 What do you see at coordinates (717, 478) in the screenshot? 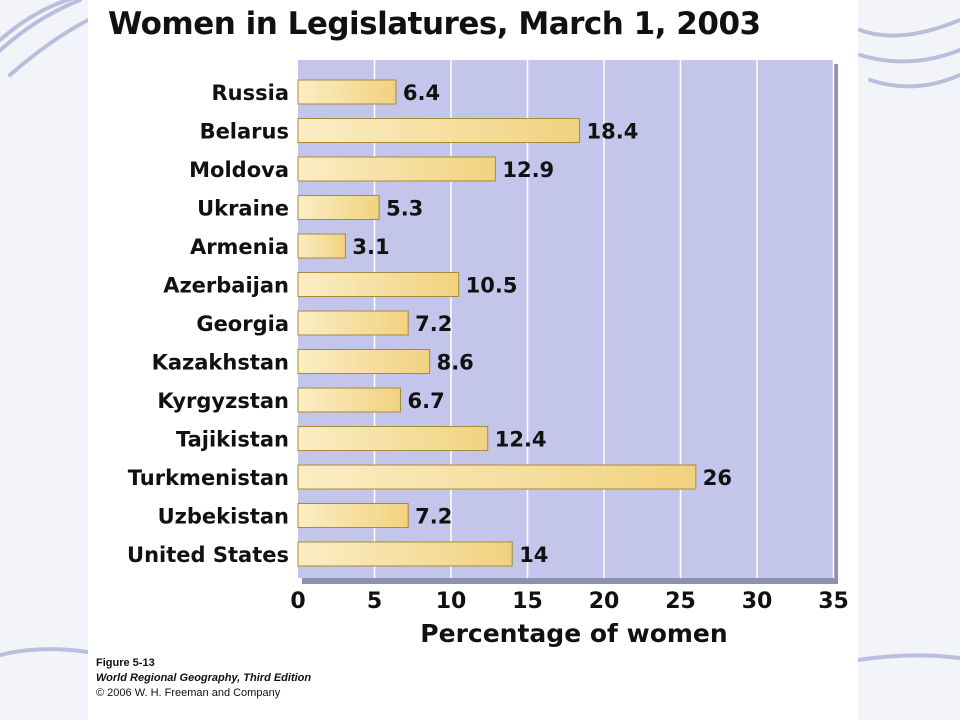
I see `value-label-turkmenistan: 26` at bounding box center [717, 478].